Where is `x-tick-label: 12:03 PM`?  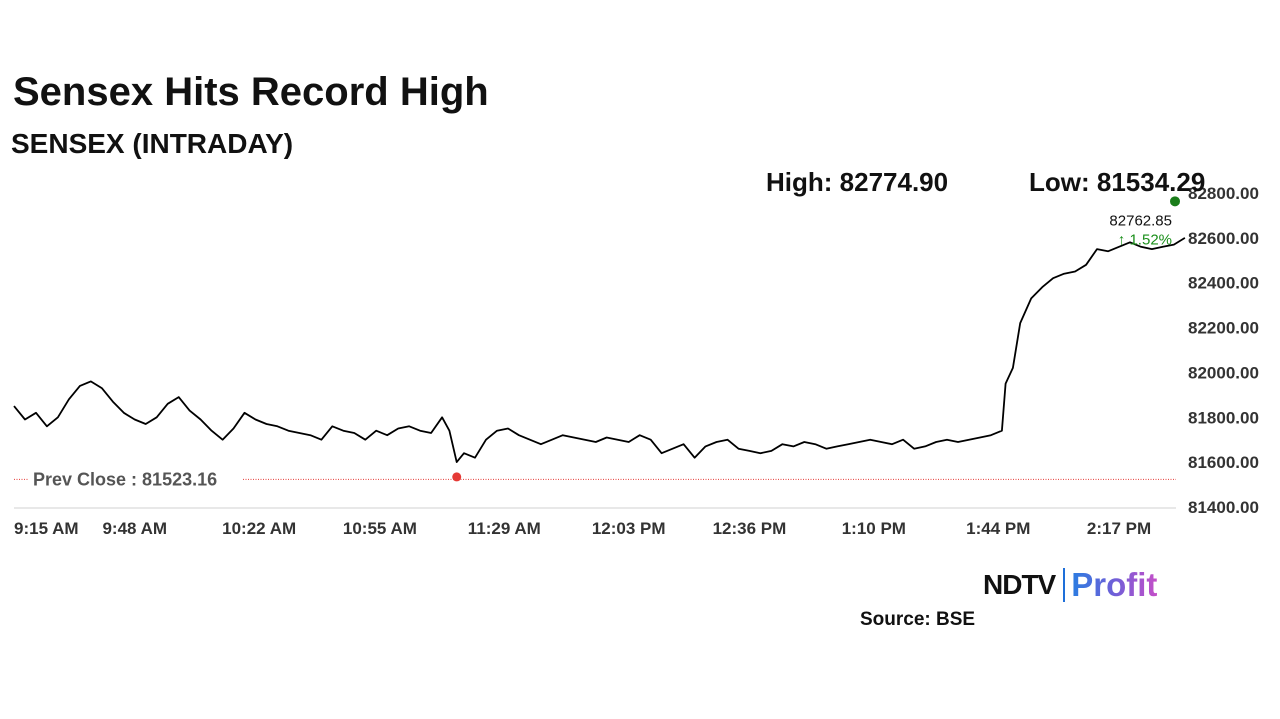 x-tick-label: 12:03 PM is located at coordinates (629, 528).